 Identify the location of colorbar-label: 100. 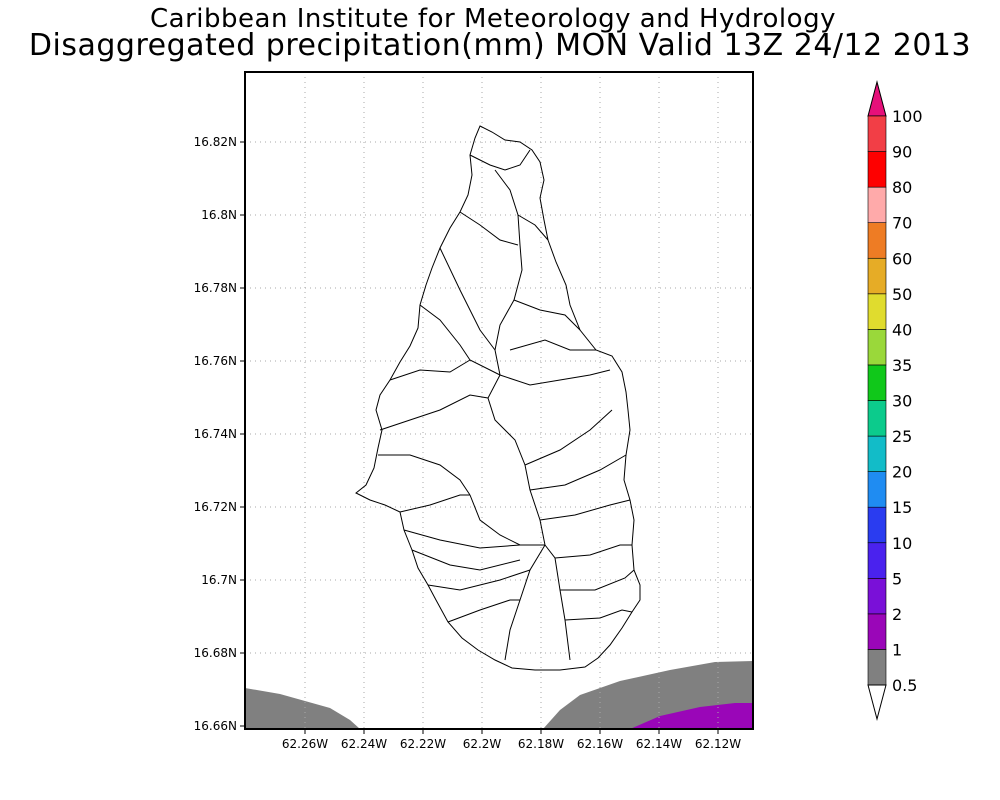
(907, 116).